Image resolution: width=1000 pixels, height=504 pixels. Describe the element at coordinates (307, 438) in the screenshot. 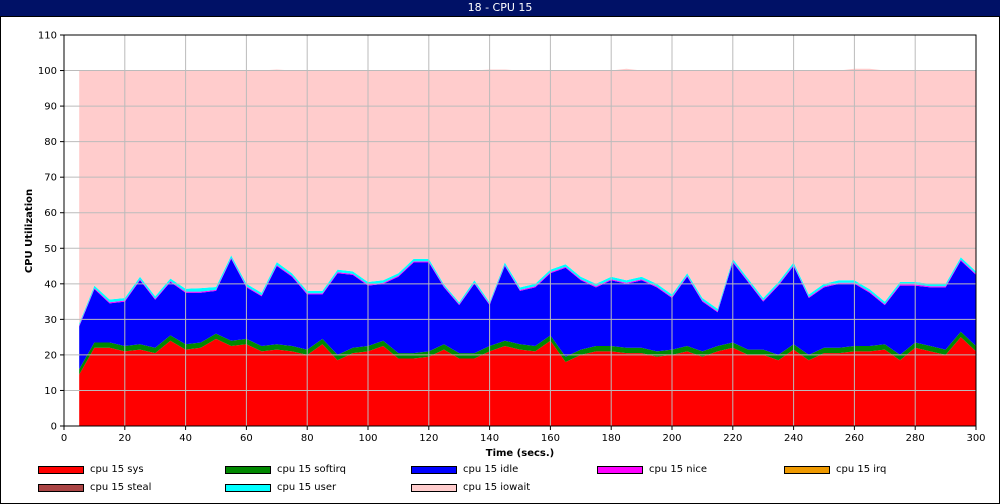

I see `x-tick-label: 80` at that location.